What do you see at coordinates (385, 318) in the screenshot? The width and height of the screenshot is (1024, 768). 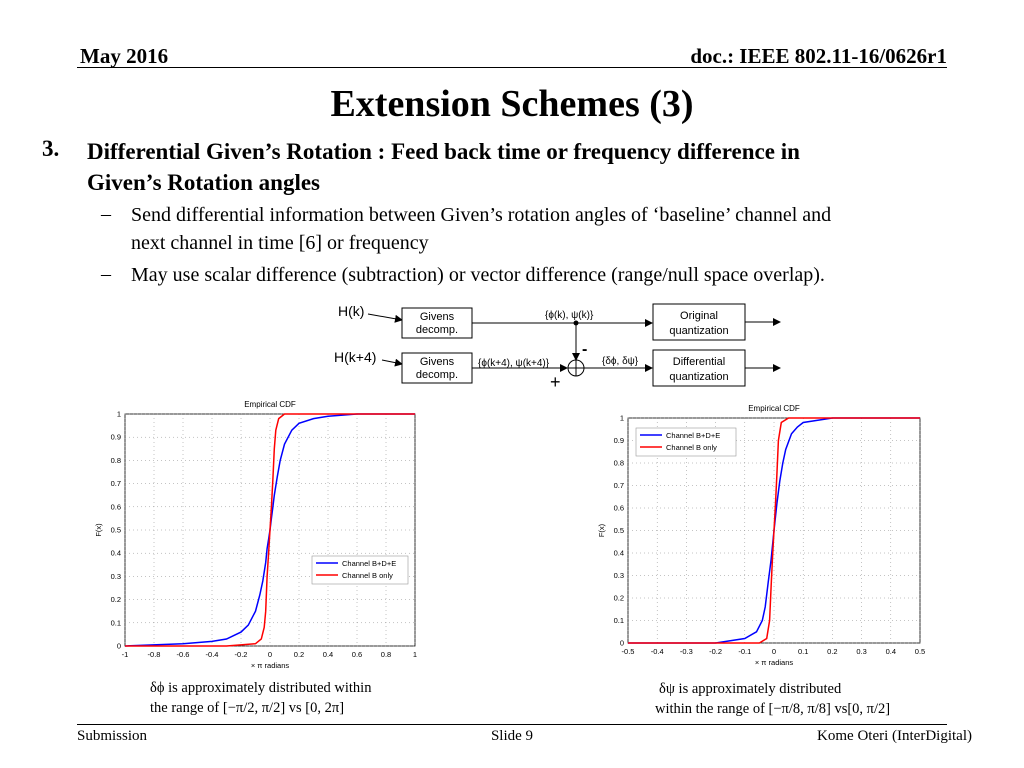 I see `arrow-hk` at bounding box center [385, 318].